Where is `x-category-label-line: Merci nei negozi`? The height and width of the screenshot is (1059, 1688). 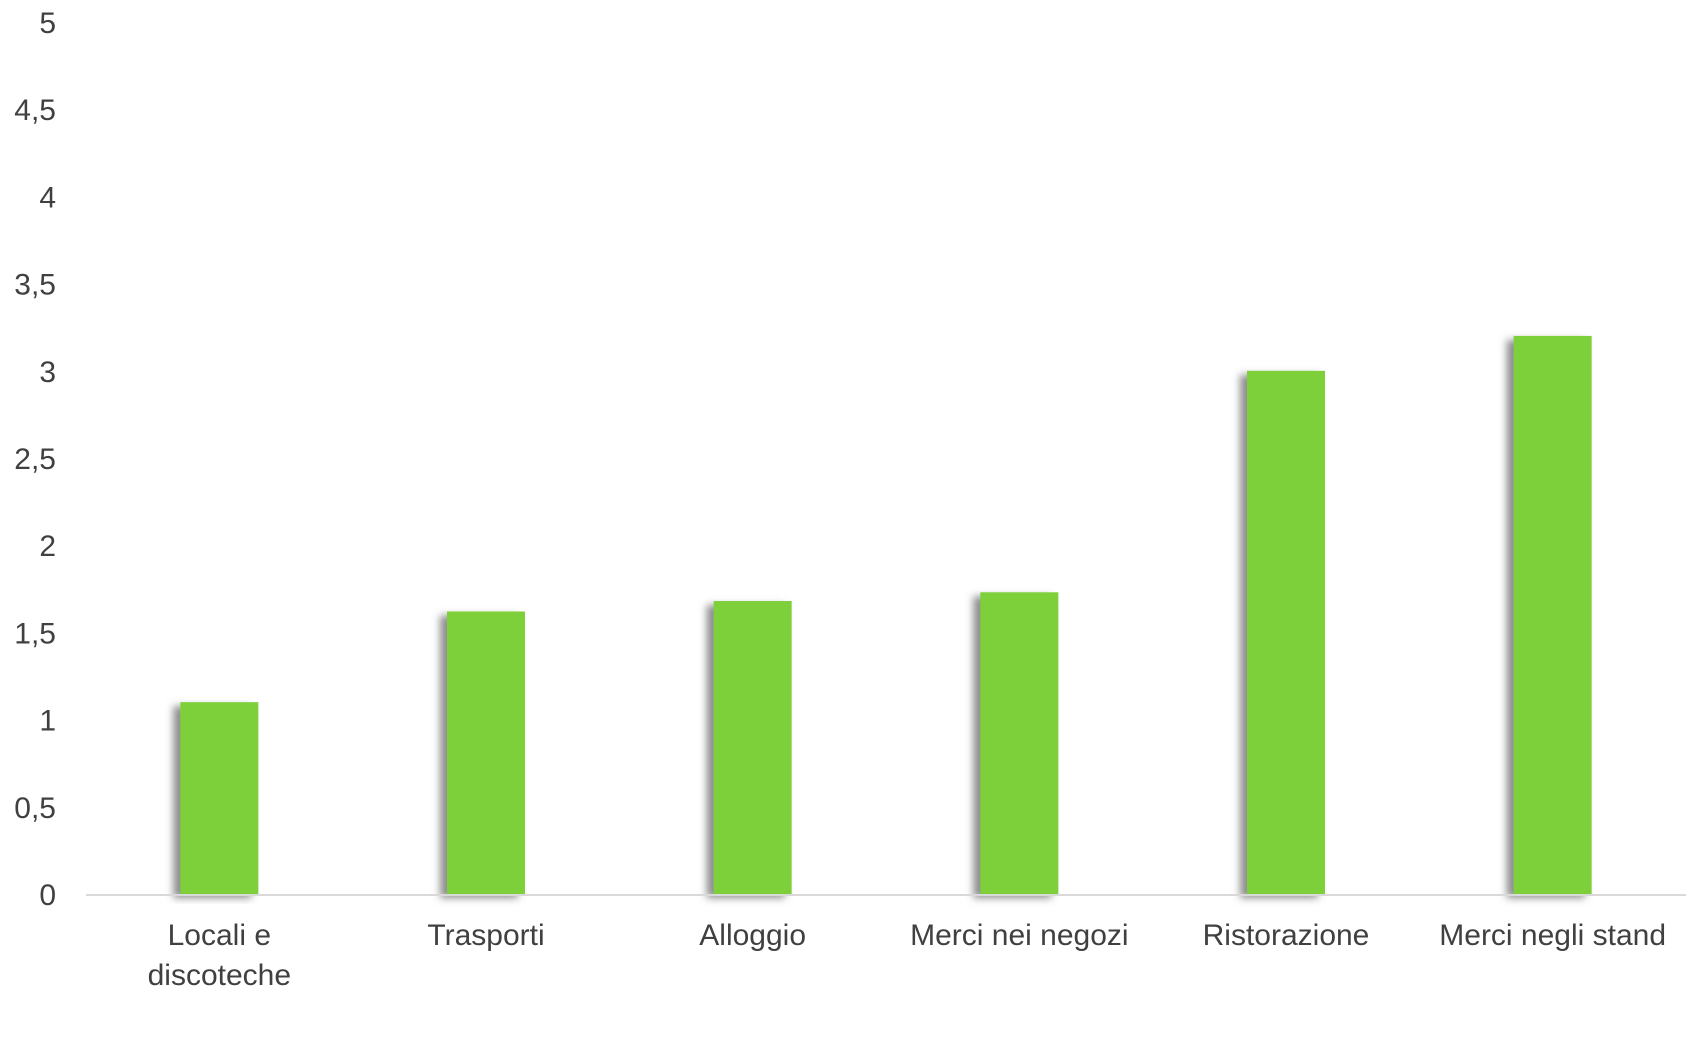
x-category-label-line: Merci nei negozi is located at coordinates (1019, 935).